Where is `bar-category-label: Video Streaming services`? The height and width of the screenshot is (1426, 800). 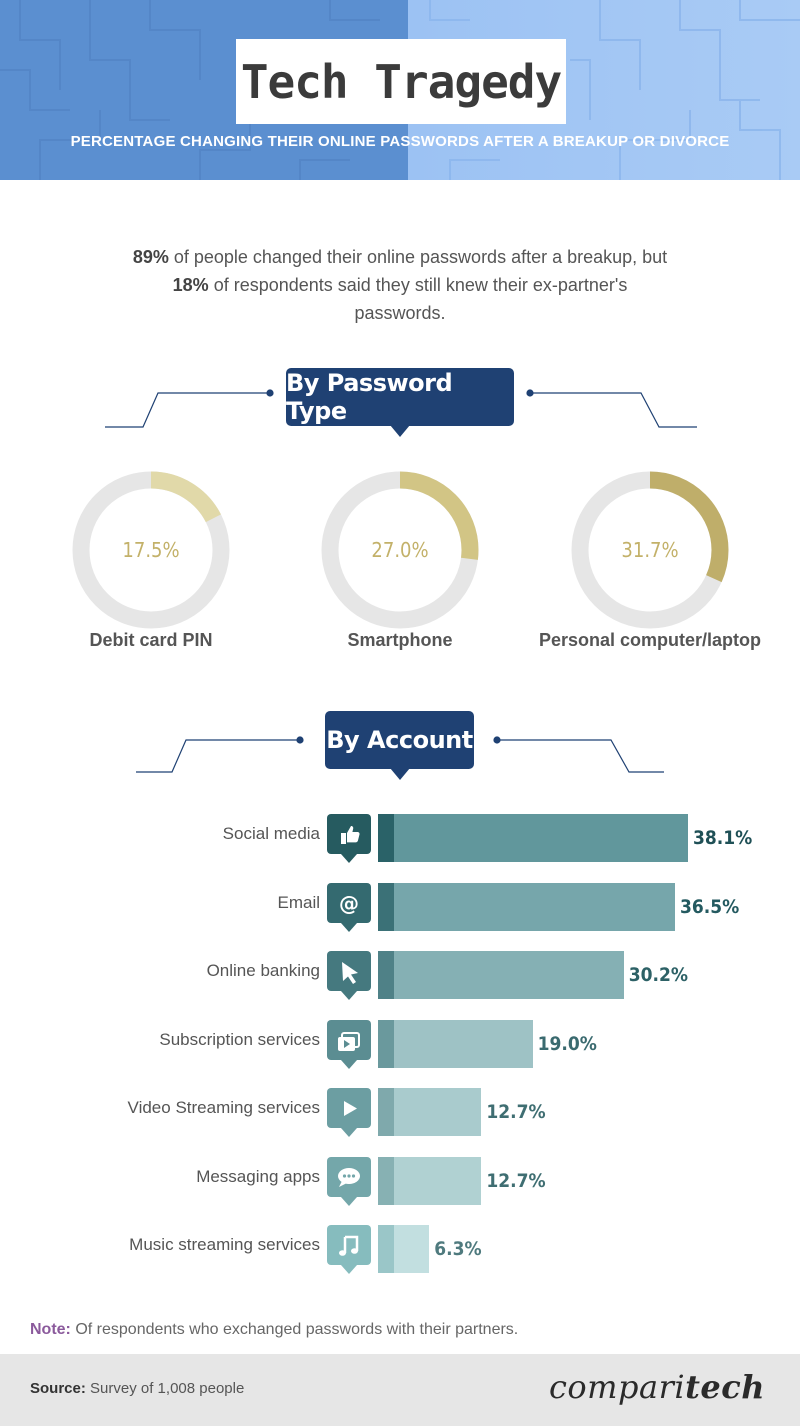 bar-category-label: Video Streaming services is located at coordinates (223, 1107).